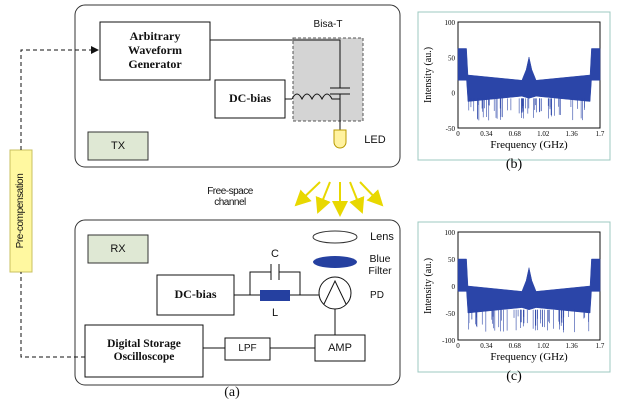 The height and width of the screenshot is (410, 620). What do you see at coordinates (335, 237) in the screenshot?
I see `lens` at bounding box center [335, 237].